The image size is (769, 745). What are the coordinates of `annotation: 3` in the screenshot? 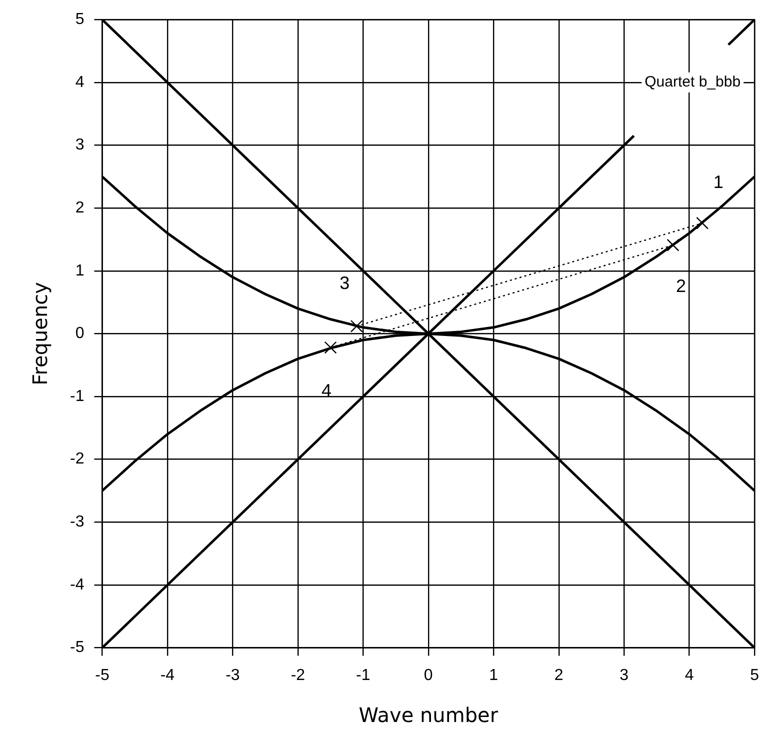 It's located at (345, 283).